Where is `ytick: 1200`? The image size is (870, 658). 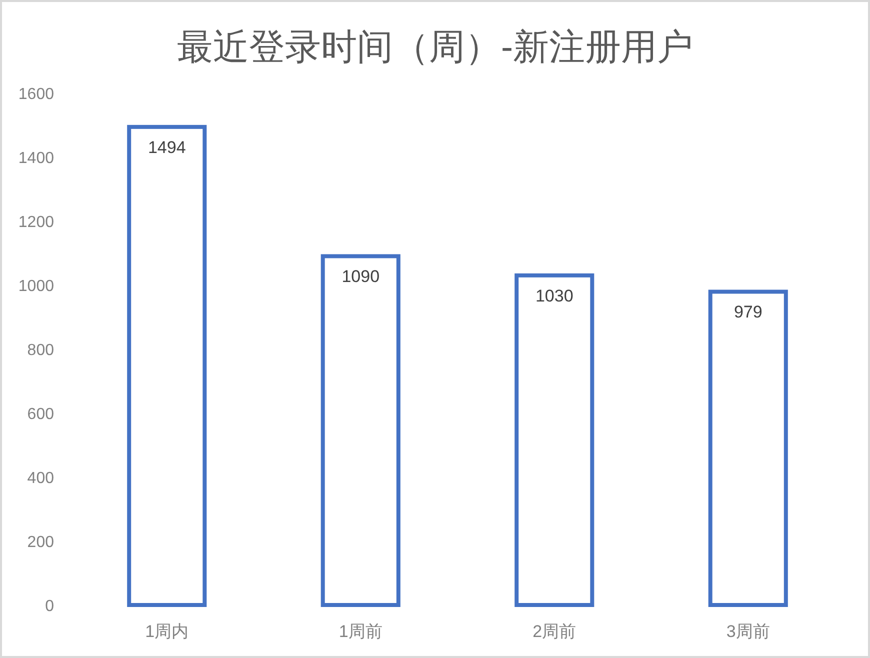
ytick: 1200 is located at coordinates (36, 222).